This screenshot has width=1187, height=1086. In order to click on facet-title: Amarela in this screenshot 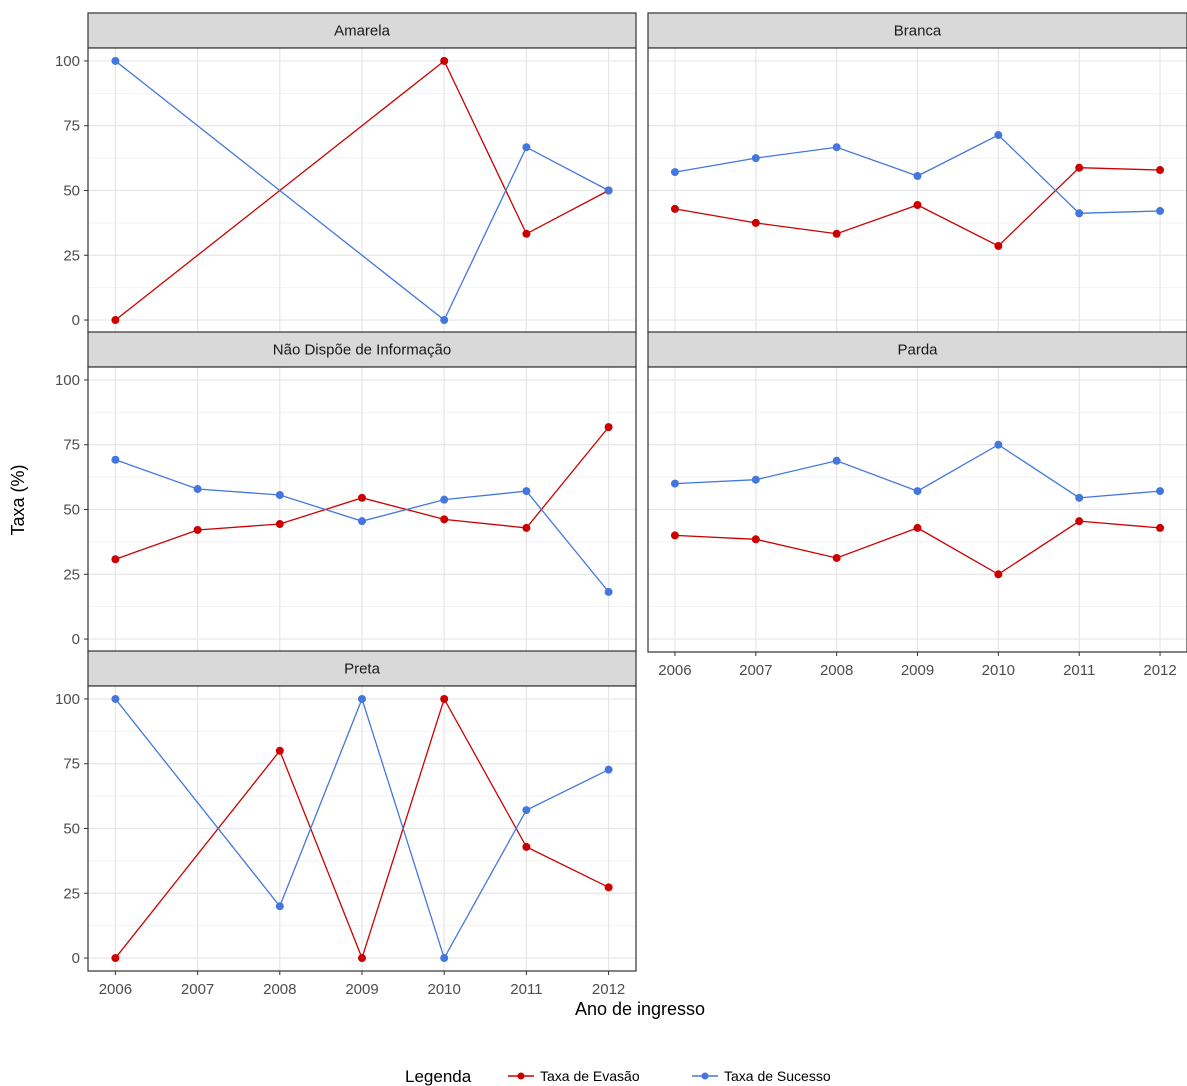, I will do `click(362, 31)`.